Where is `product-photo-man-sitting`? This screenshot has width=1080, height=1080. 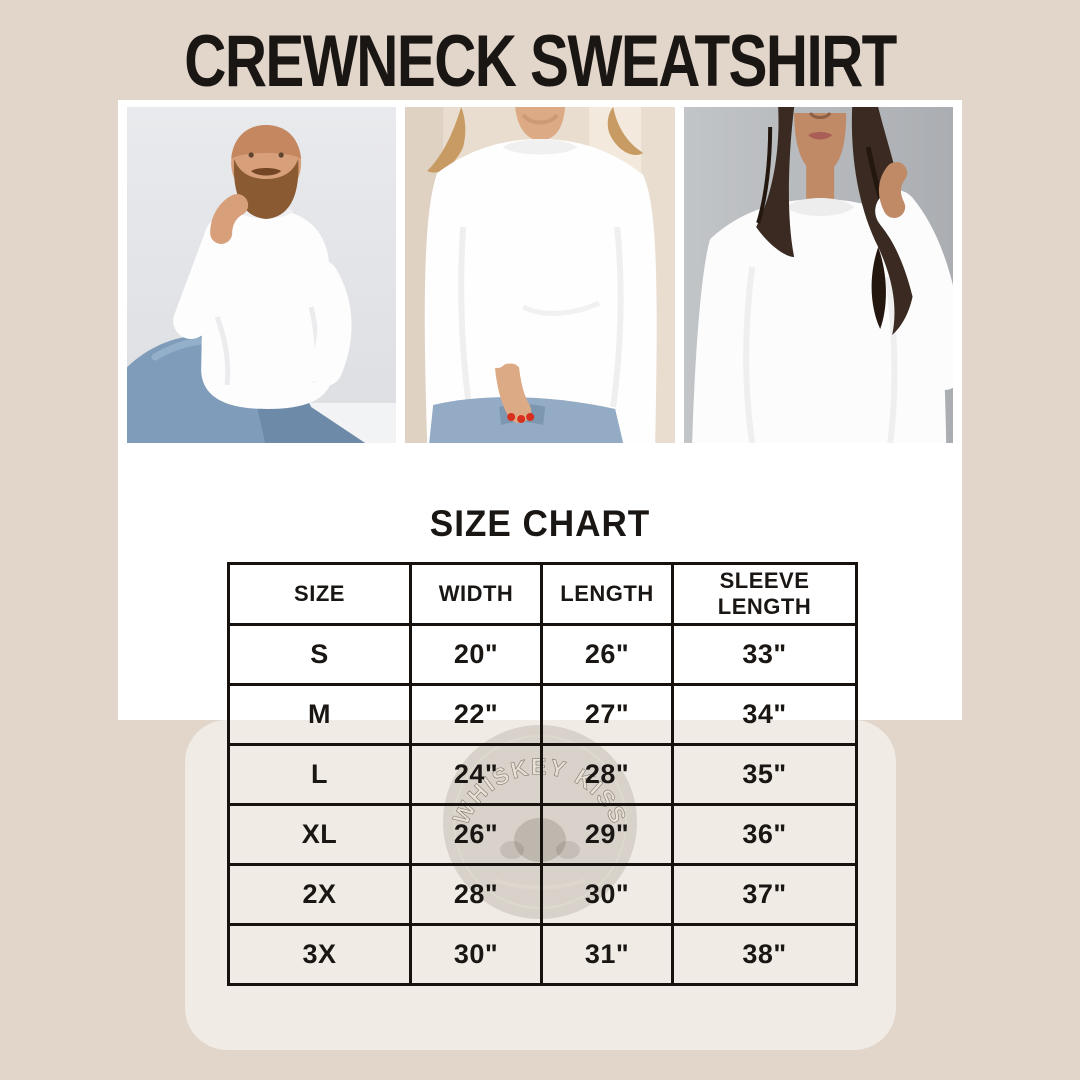
product-photo-man-sitting is located at coordinates (262, 275).